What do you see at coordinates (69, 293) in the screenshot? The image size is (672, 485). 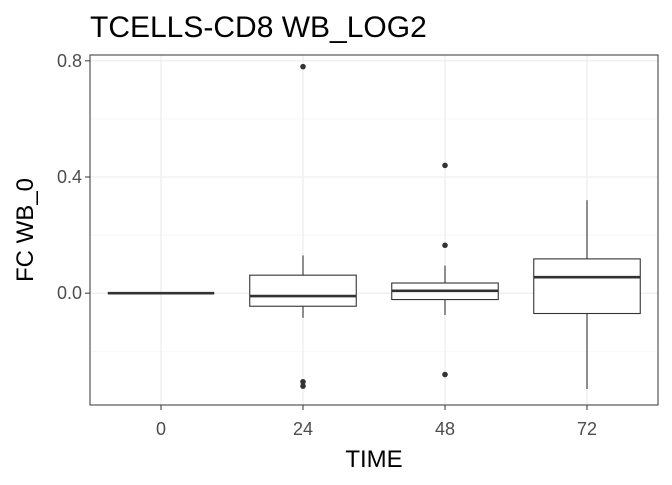 I see `y-tick-label: 0.0` at bounding box center [69, 293].